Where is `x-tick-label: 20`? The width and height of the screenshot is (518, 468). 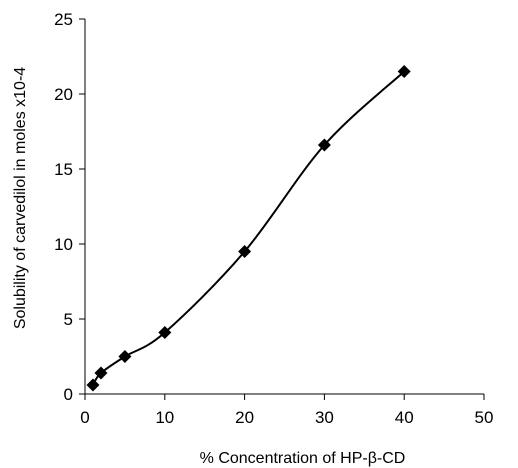
x-tick-label: 20 is located at coordinates (244, 417).